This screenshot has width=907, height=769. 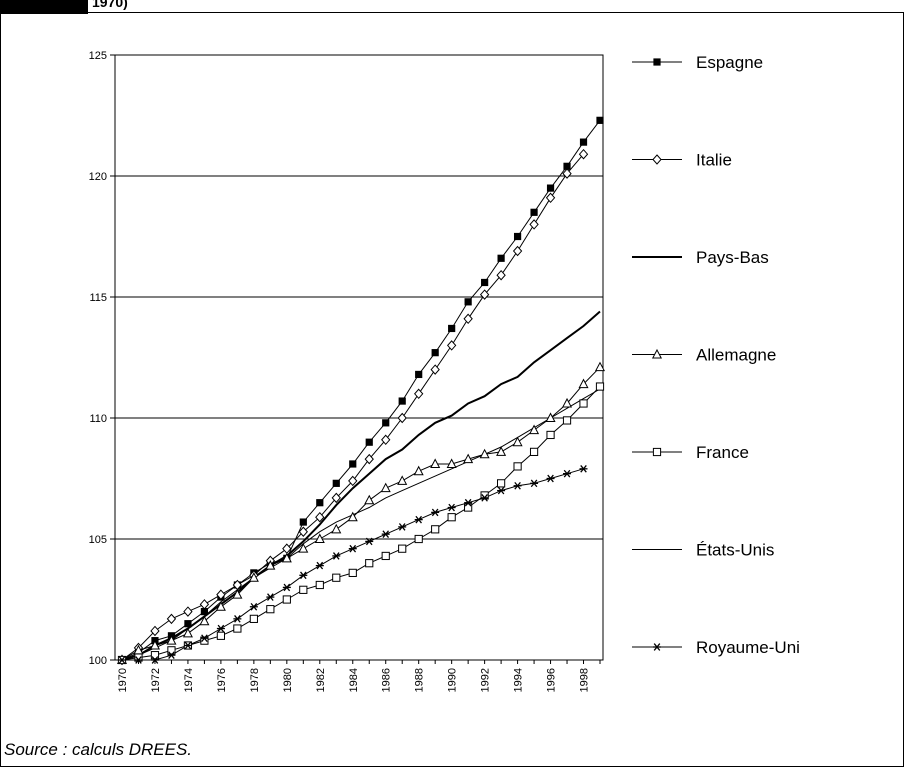 What do you see at coordinates (501, 258) in the screenshot?
I see `point-espagne-1993` at bounding box center [501, 258].